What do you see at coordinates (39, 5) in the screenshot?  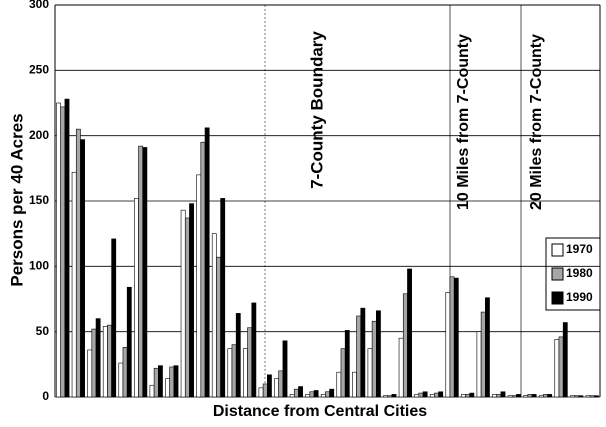 I see `y-tick-label: 300` at bounding box center [39, 5].